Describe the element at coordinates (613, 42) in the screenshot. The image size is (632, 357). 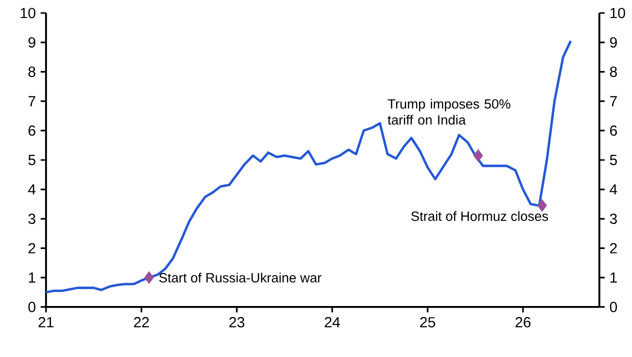
I see `y2-tick-label: 9` at that location.